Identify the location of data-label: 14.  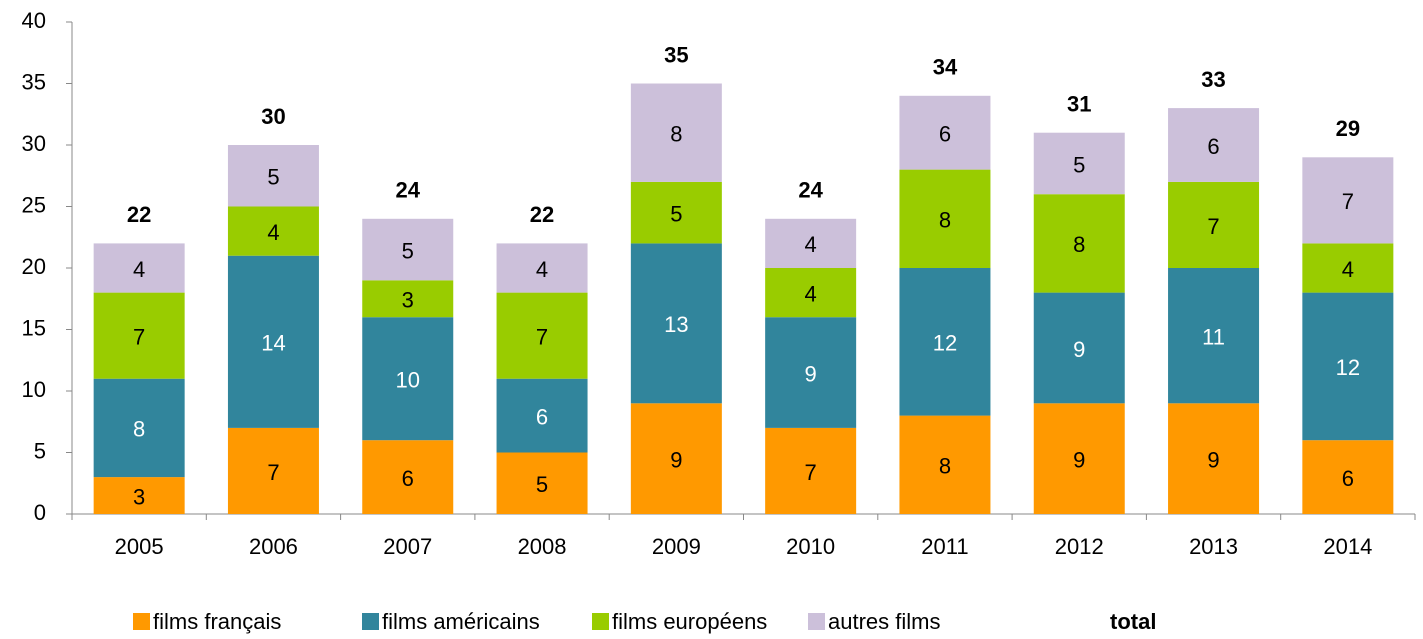
(273, 343).